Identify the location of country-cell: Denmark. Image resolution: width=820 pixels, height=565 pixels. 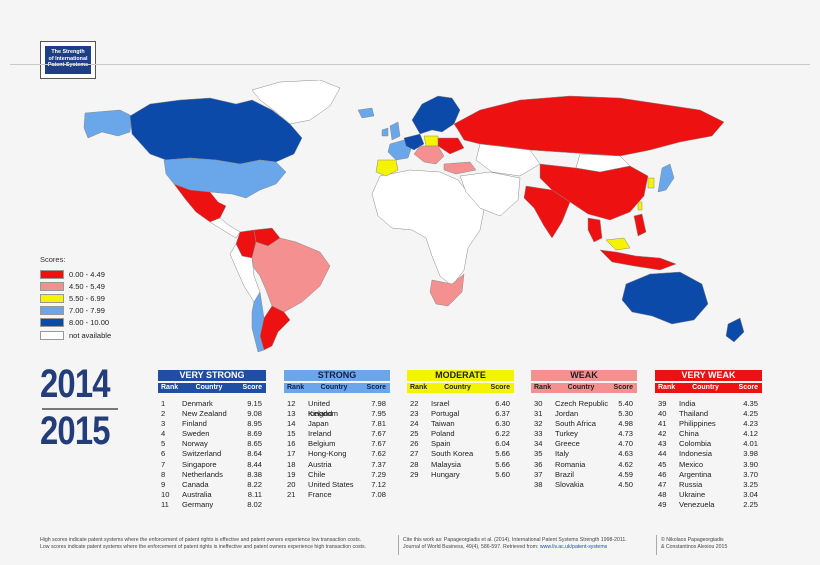
(197, 403).